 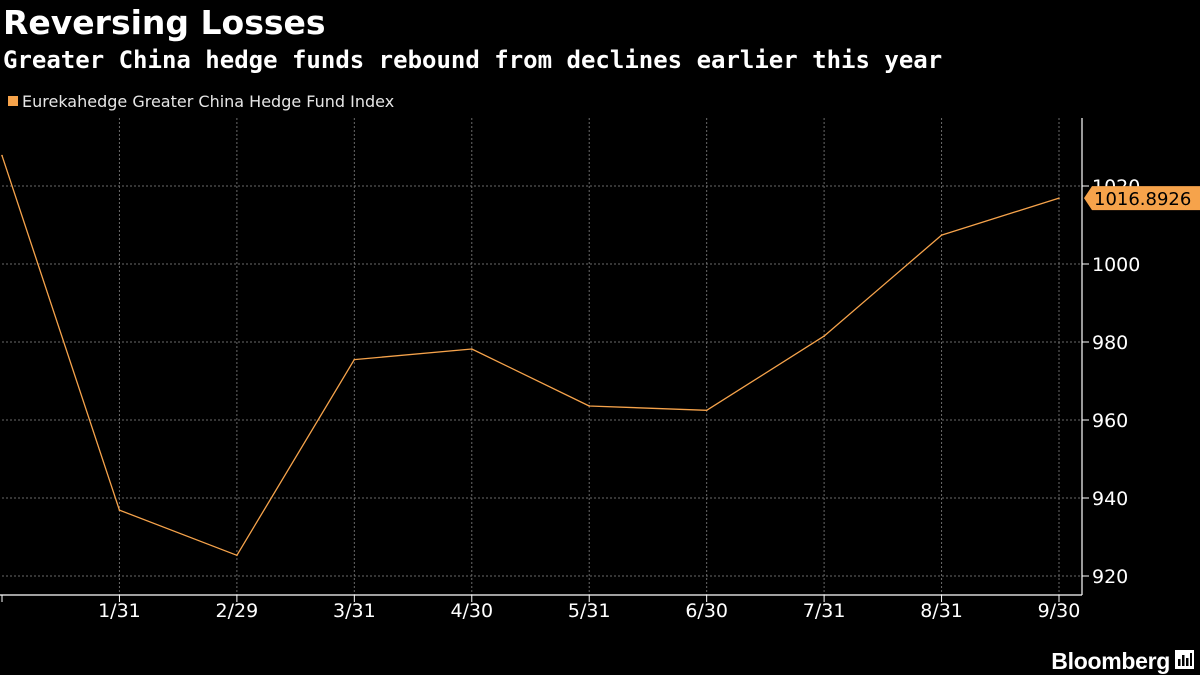 I want to click on bloomberg-chart-icon, so click(x=1184, y=659).